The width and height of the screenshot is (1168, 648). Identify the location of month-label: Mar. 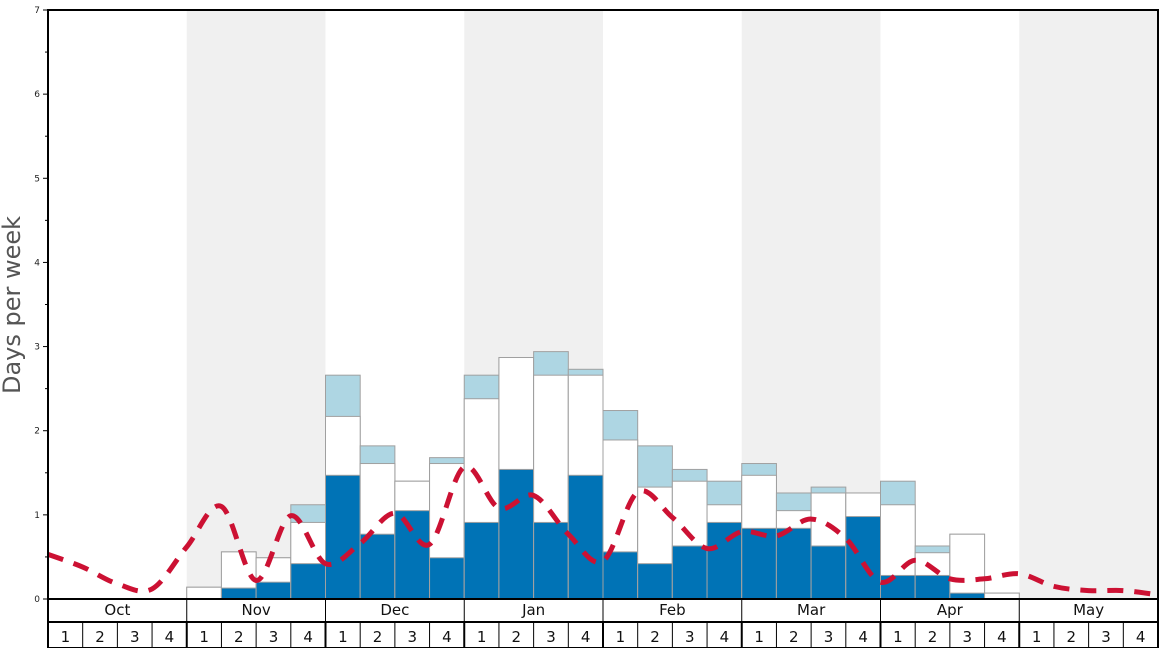
(811, 610).